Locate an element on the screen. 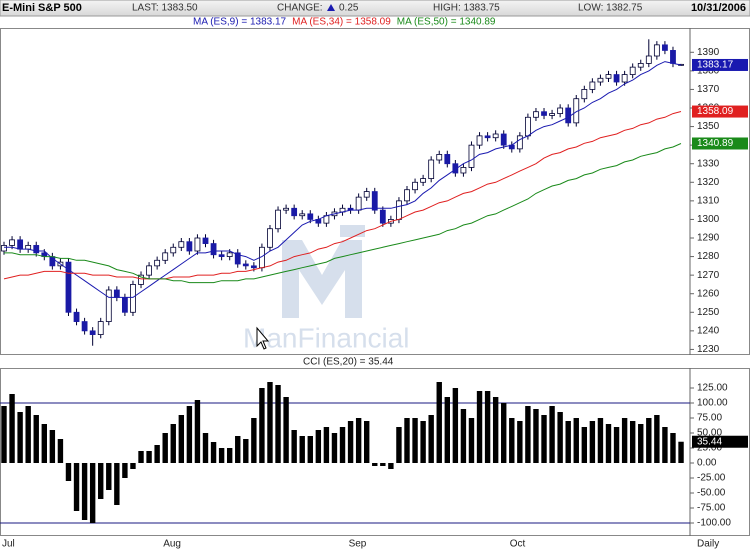  y-tick-label: 1380 is located at coordinates (708, 70).